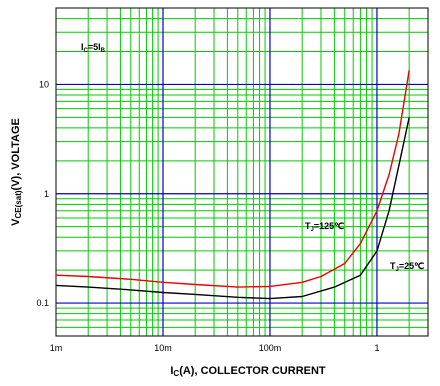 This screenshot has height=386, width=440. Describe the element at coordinates (376, 348) in the screenshot. I see `x-tick-label: 1` at that location.